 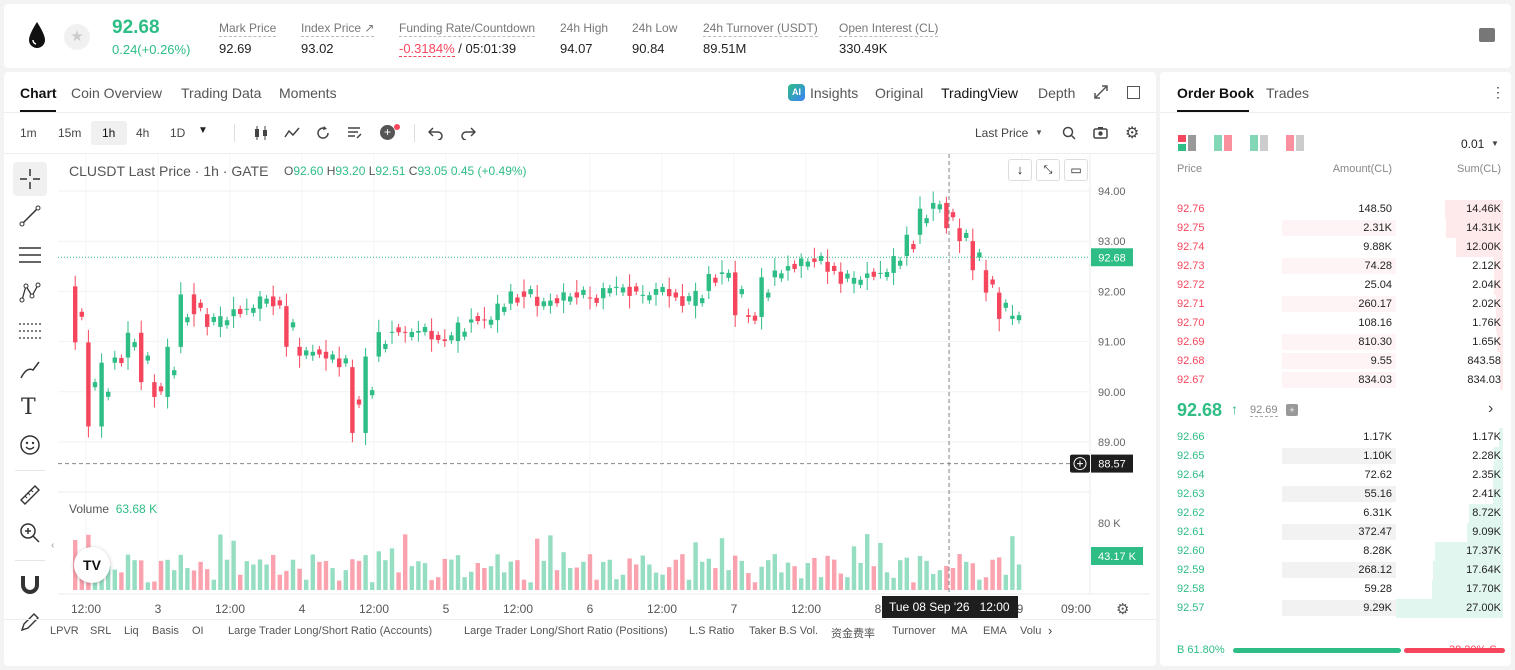 I want to click on more-menu-icon: ⋮, so click(x=1498, y=92).